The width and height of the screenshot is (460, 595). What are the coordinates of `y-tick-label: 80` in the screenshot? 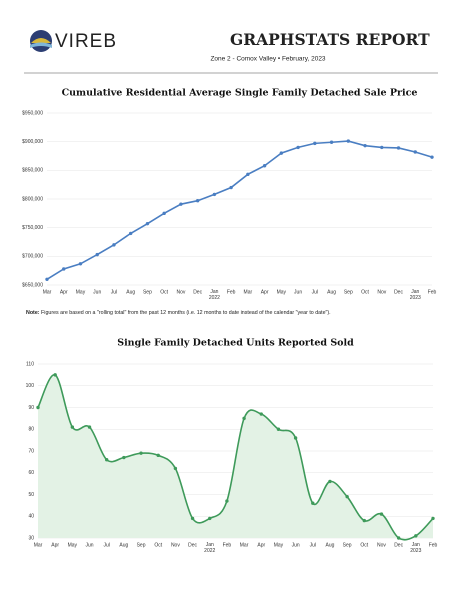 It's located at (31, 430).